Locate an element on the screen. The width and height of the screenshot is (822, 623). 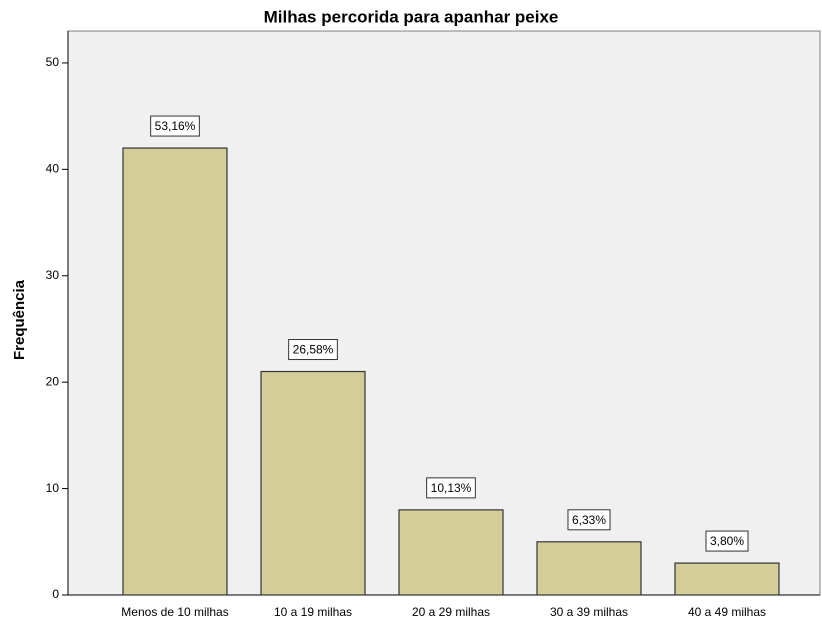
data-label: 6,33% is located at coordinates (589, 520).